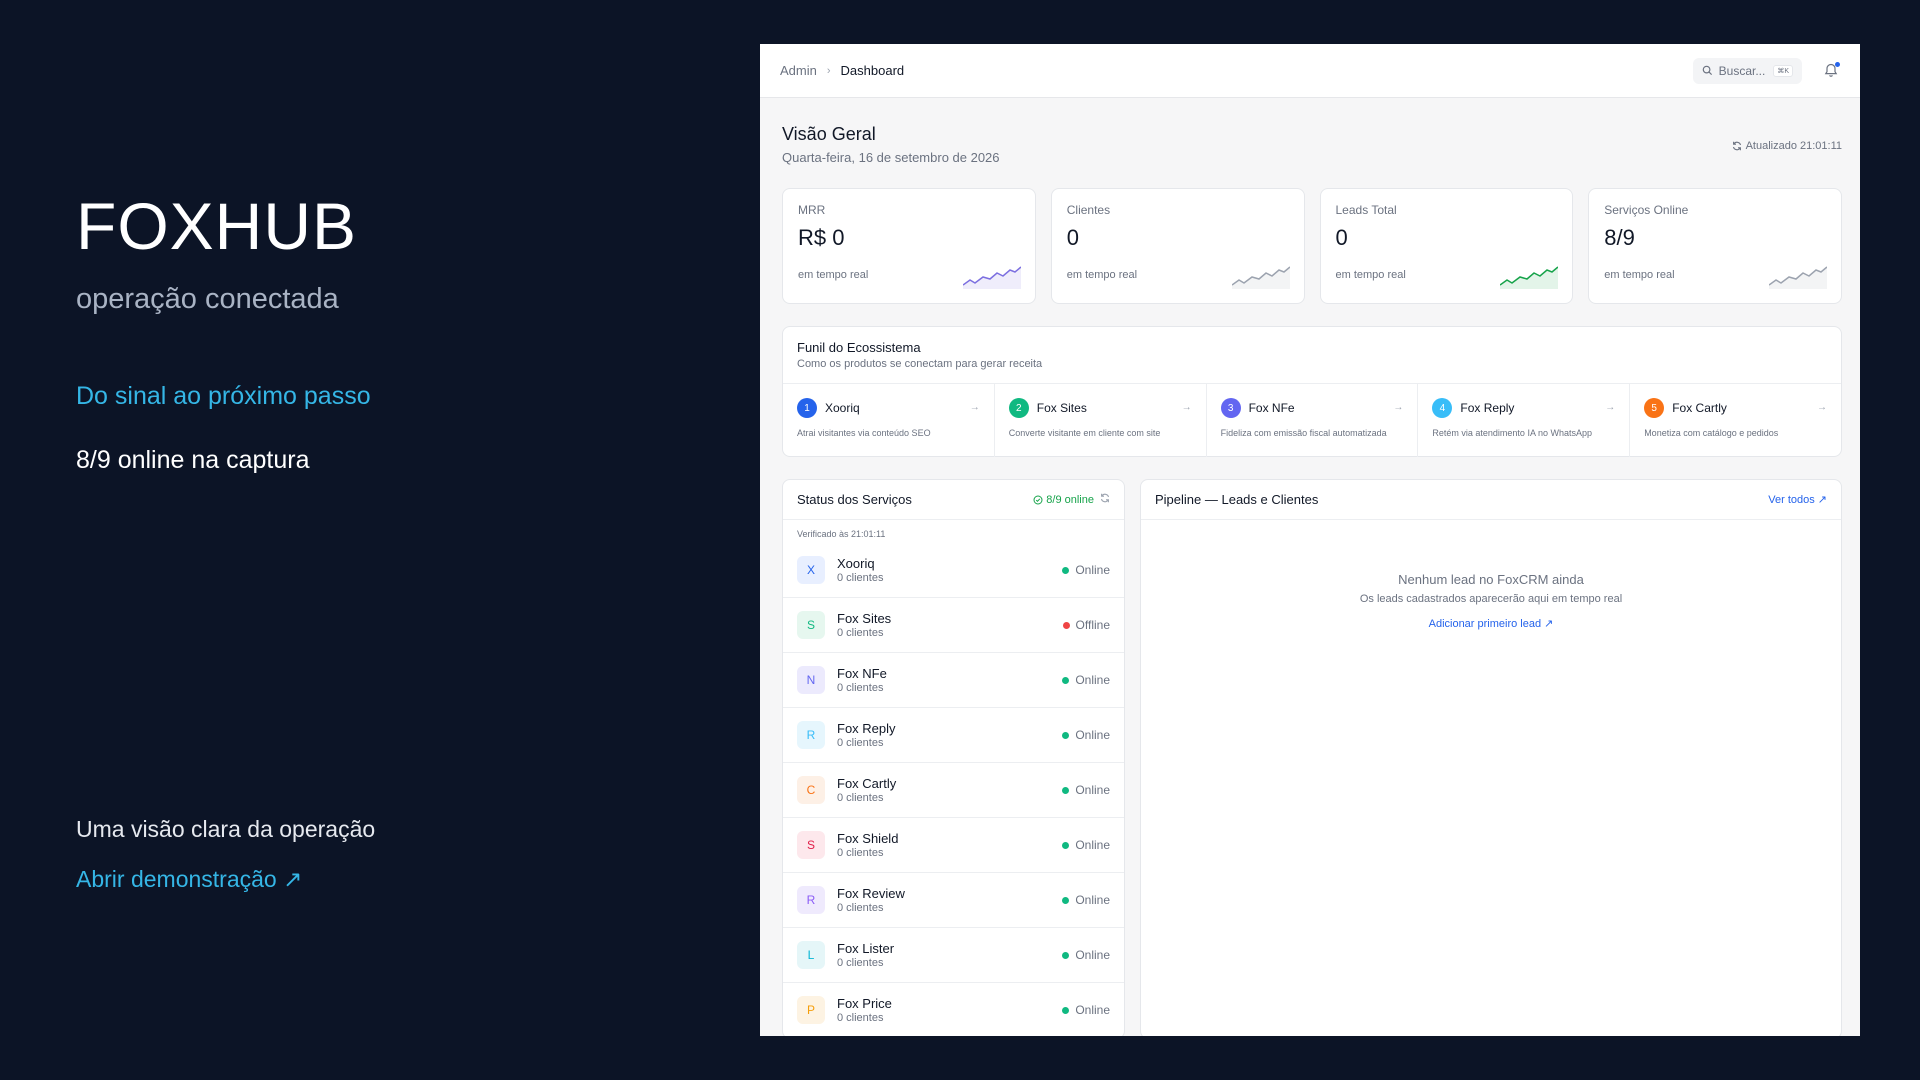  I want to click on search-box: Buscar... ⌘K, so click(1747, 70).